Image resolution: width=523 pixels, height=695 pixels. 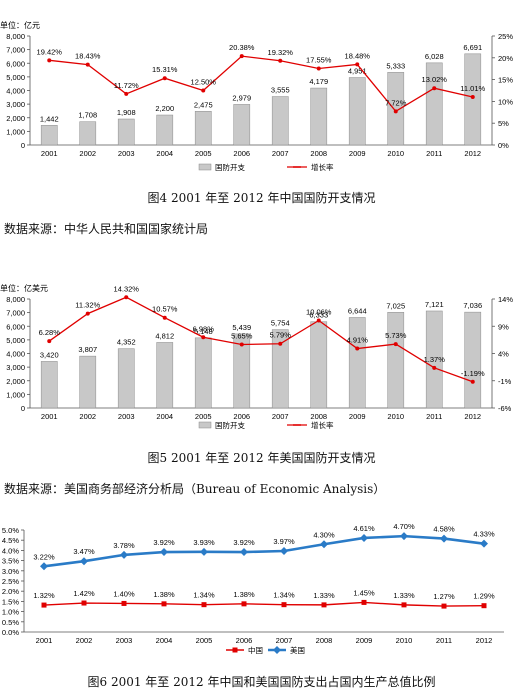 What do you see at coordinates (434, 304) in the screenshot?
I see `bar-value-label: 7,121` at bounding box center [434, 304].